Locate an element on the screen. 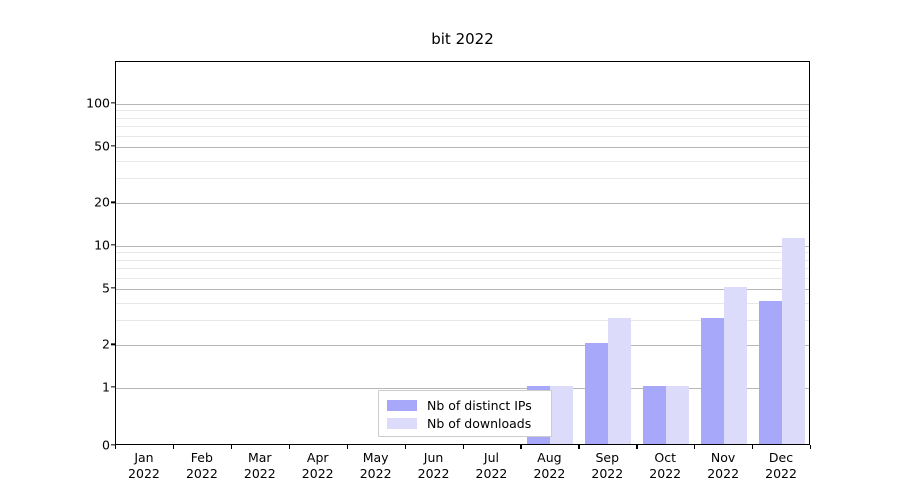  x-tick-month: May is located at coordinates (375, 457).